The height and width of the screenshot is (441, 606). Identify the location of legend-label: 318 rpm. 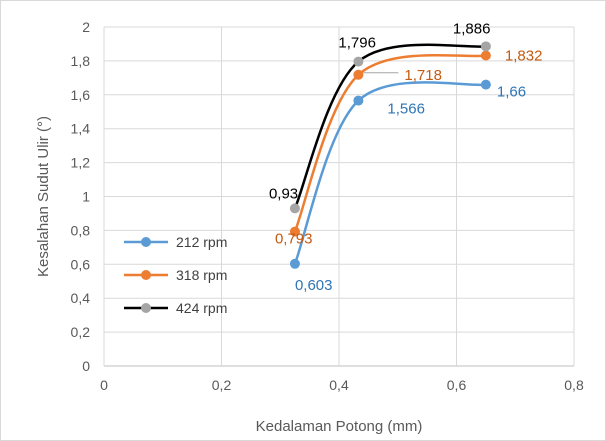
(201, 275).